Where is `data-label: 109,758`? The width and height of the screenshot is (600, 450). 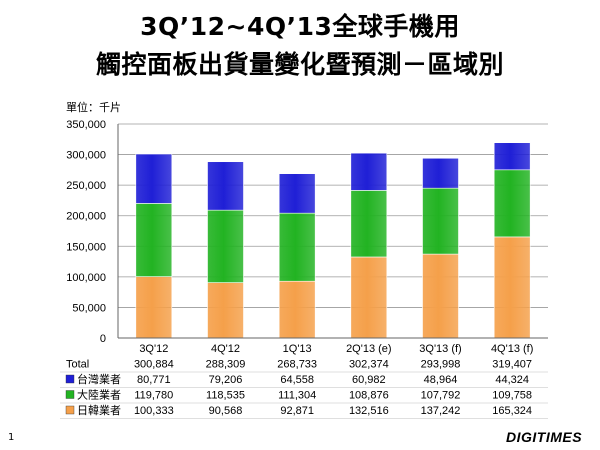 data-label: 109,758 is located at coordinates (512, 396).